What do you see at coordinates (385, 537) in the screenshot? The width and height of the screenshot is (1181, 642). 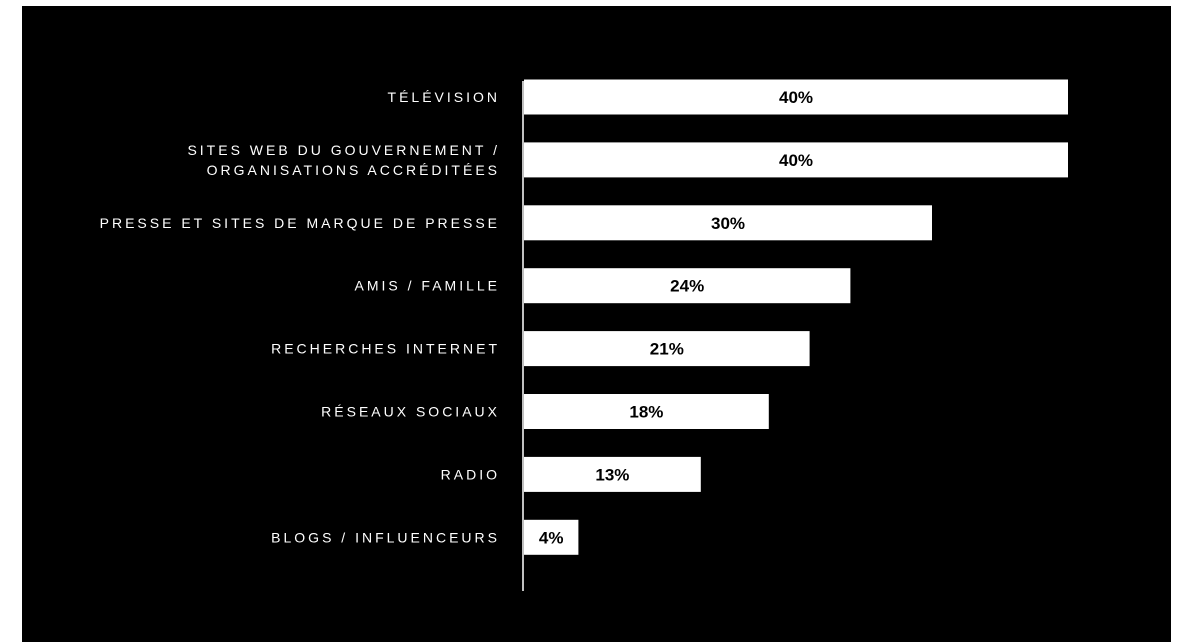 I see `category-label: BLOGS / INFLUENCEURS` at bounding box center [385, 537].